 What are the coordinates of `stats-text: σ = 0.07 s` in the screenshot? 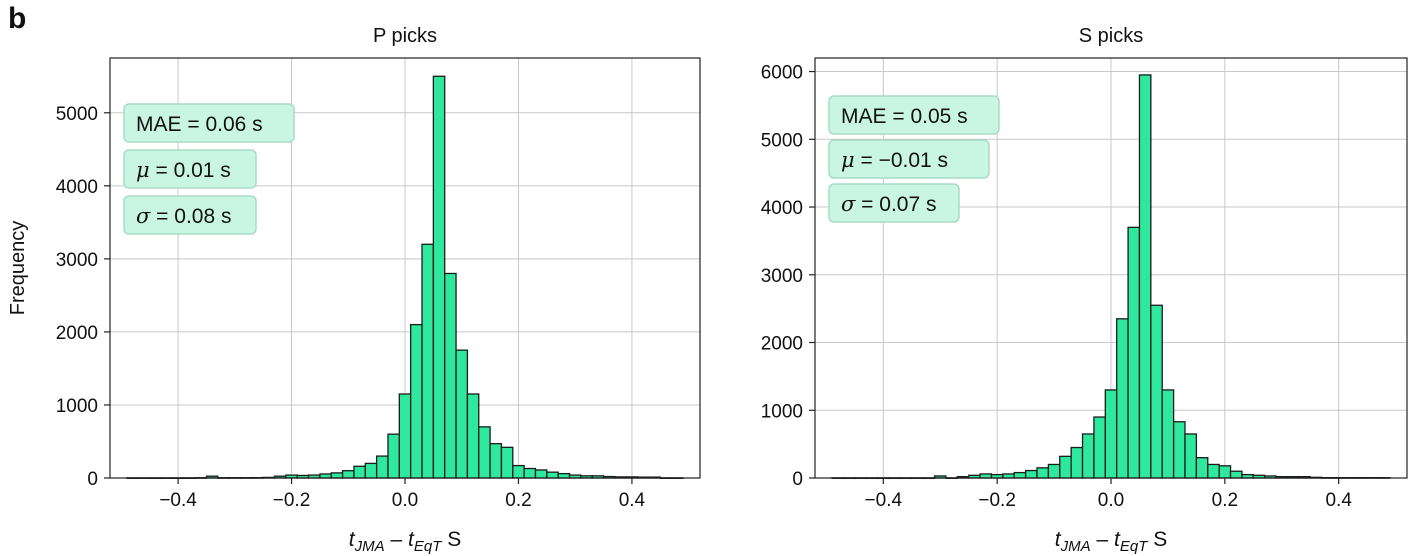 It's located at (888, 204).